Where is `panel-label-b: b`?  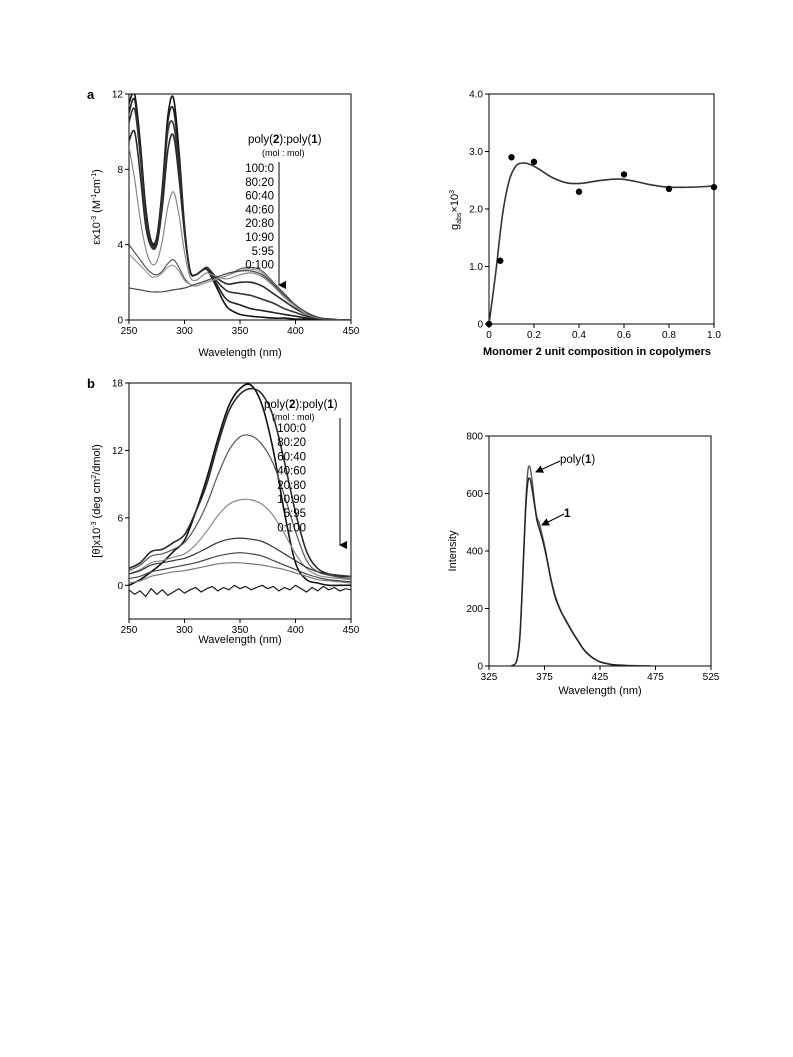
panel-label-b: b is located at coordinates (91, 383).